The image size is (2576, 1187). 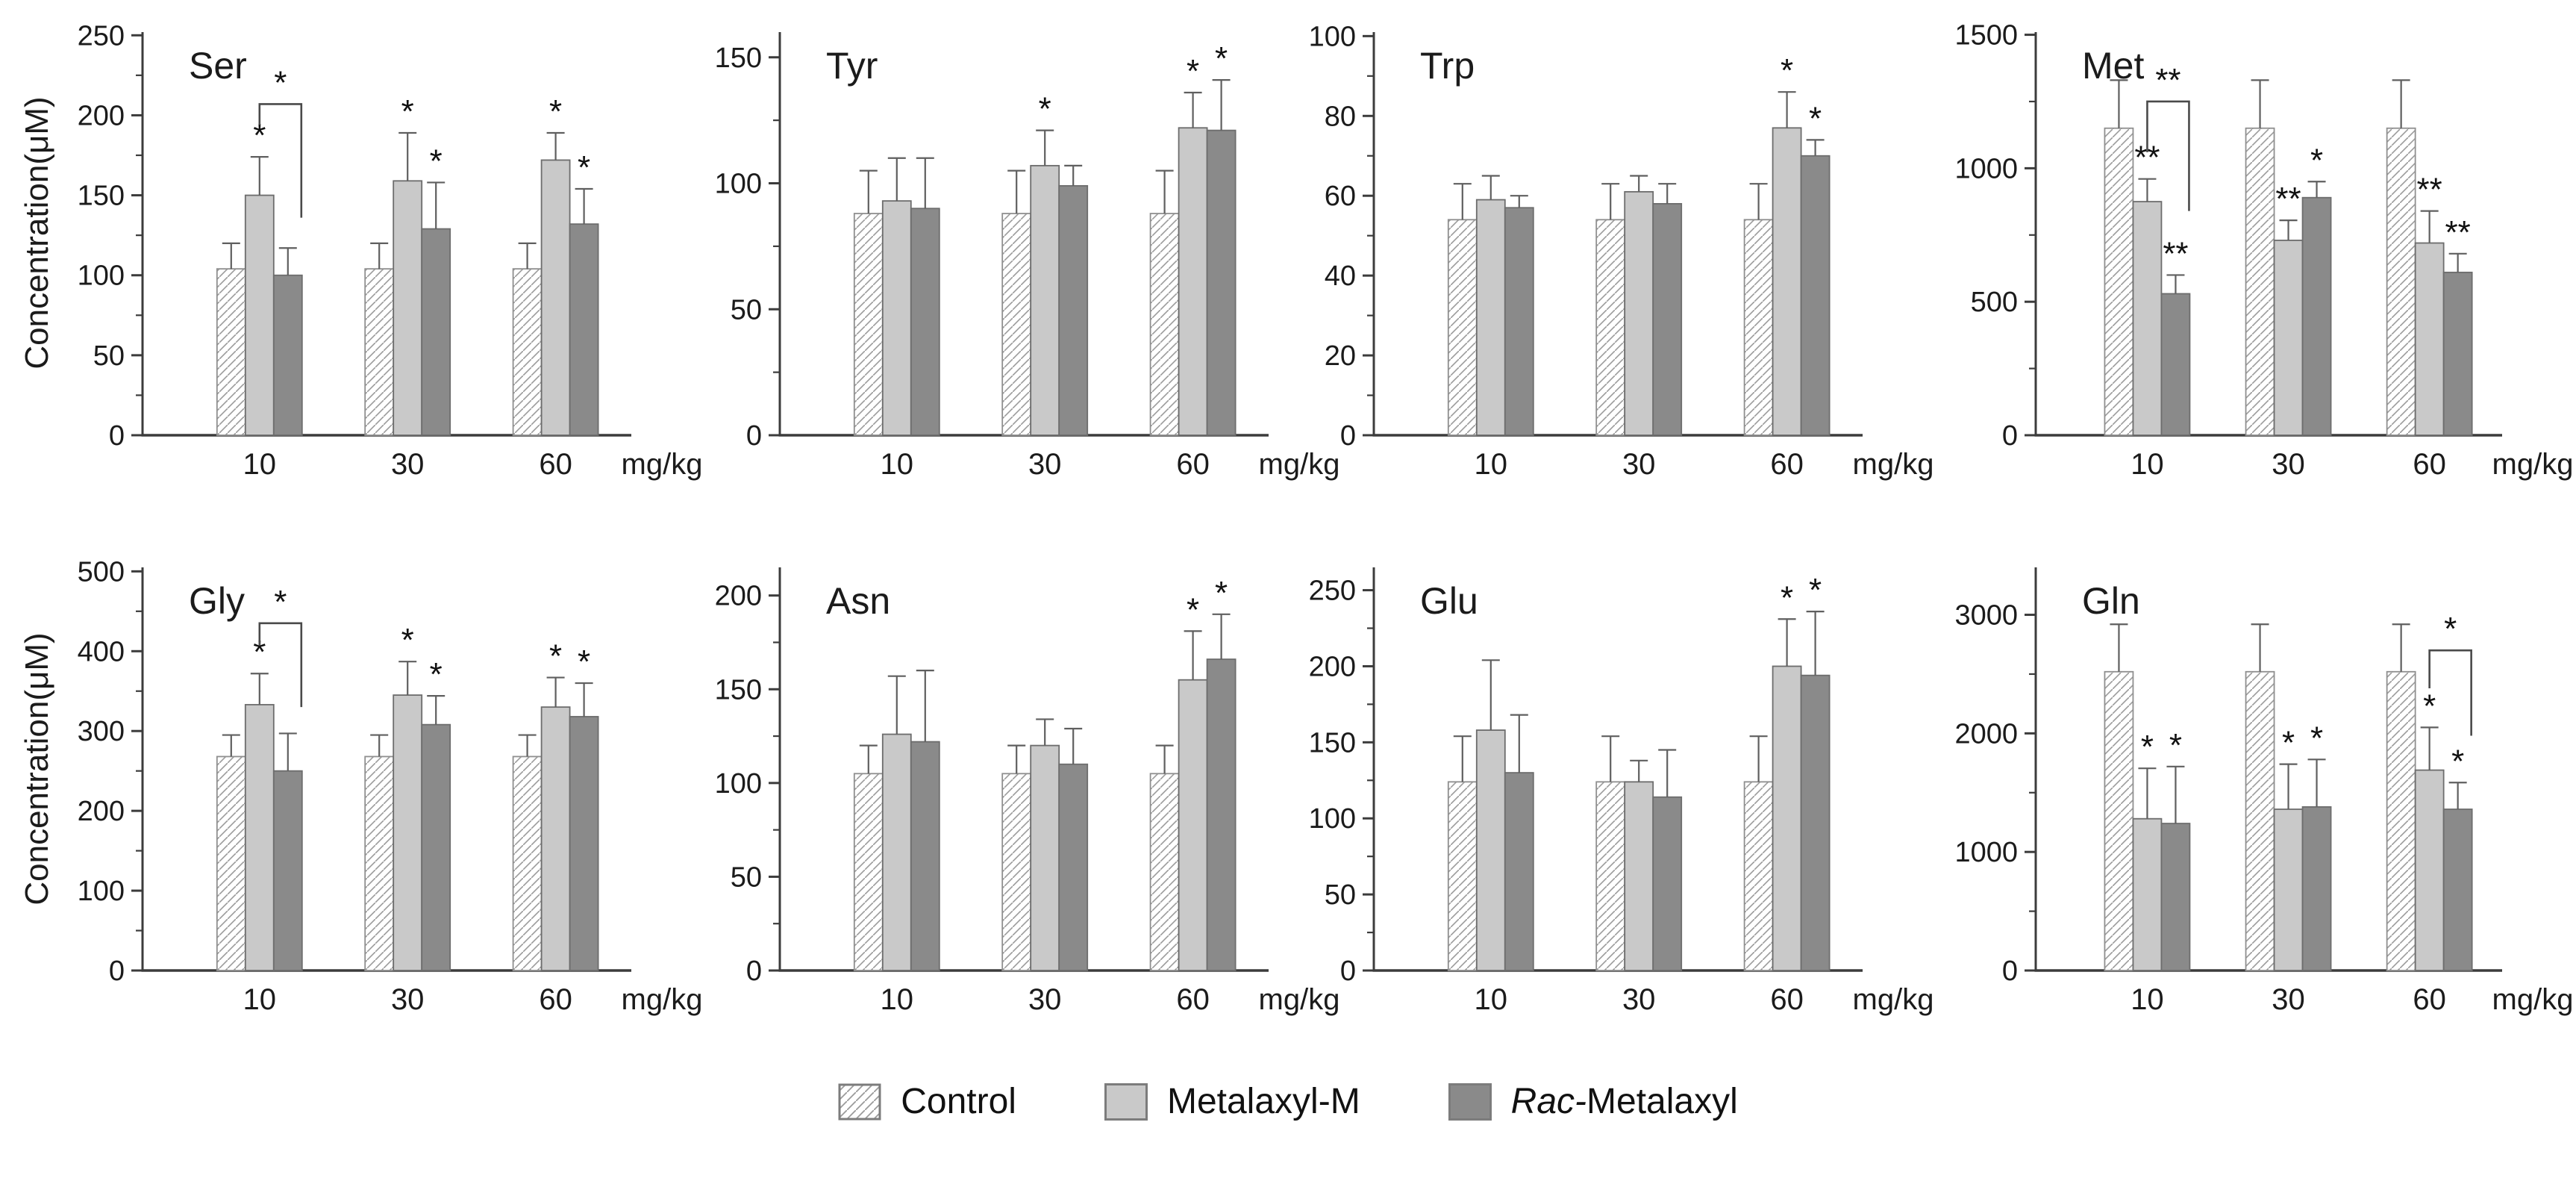 What do you see at coordinates (101, 651) in the screenshot?
I see `y-tick-label: 400` at bounding box center [101, 651].